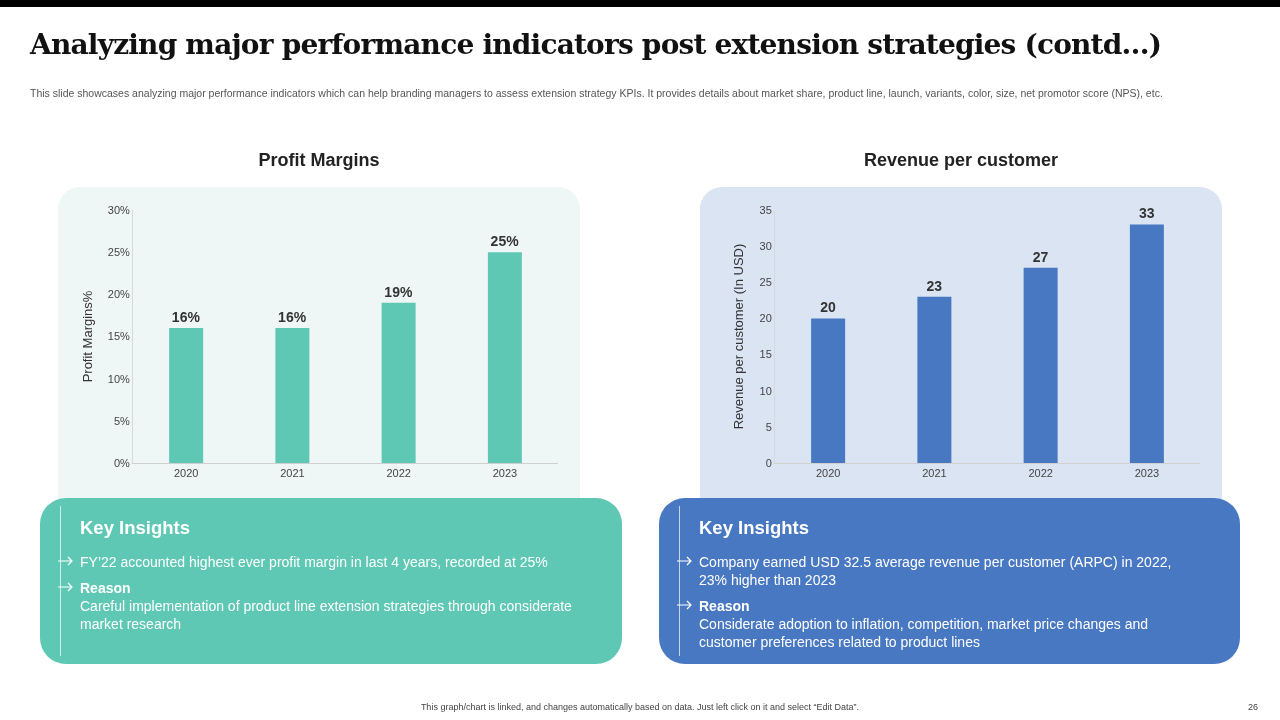 The width and height of the screenshot is (1280, 720). What do you see at coordinates (768, 426) in the screenshot?
I see `y-tick-label: 5` at bounding box center [768, 426].